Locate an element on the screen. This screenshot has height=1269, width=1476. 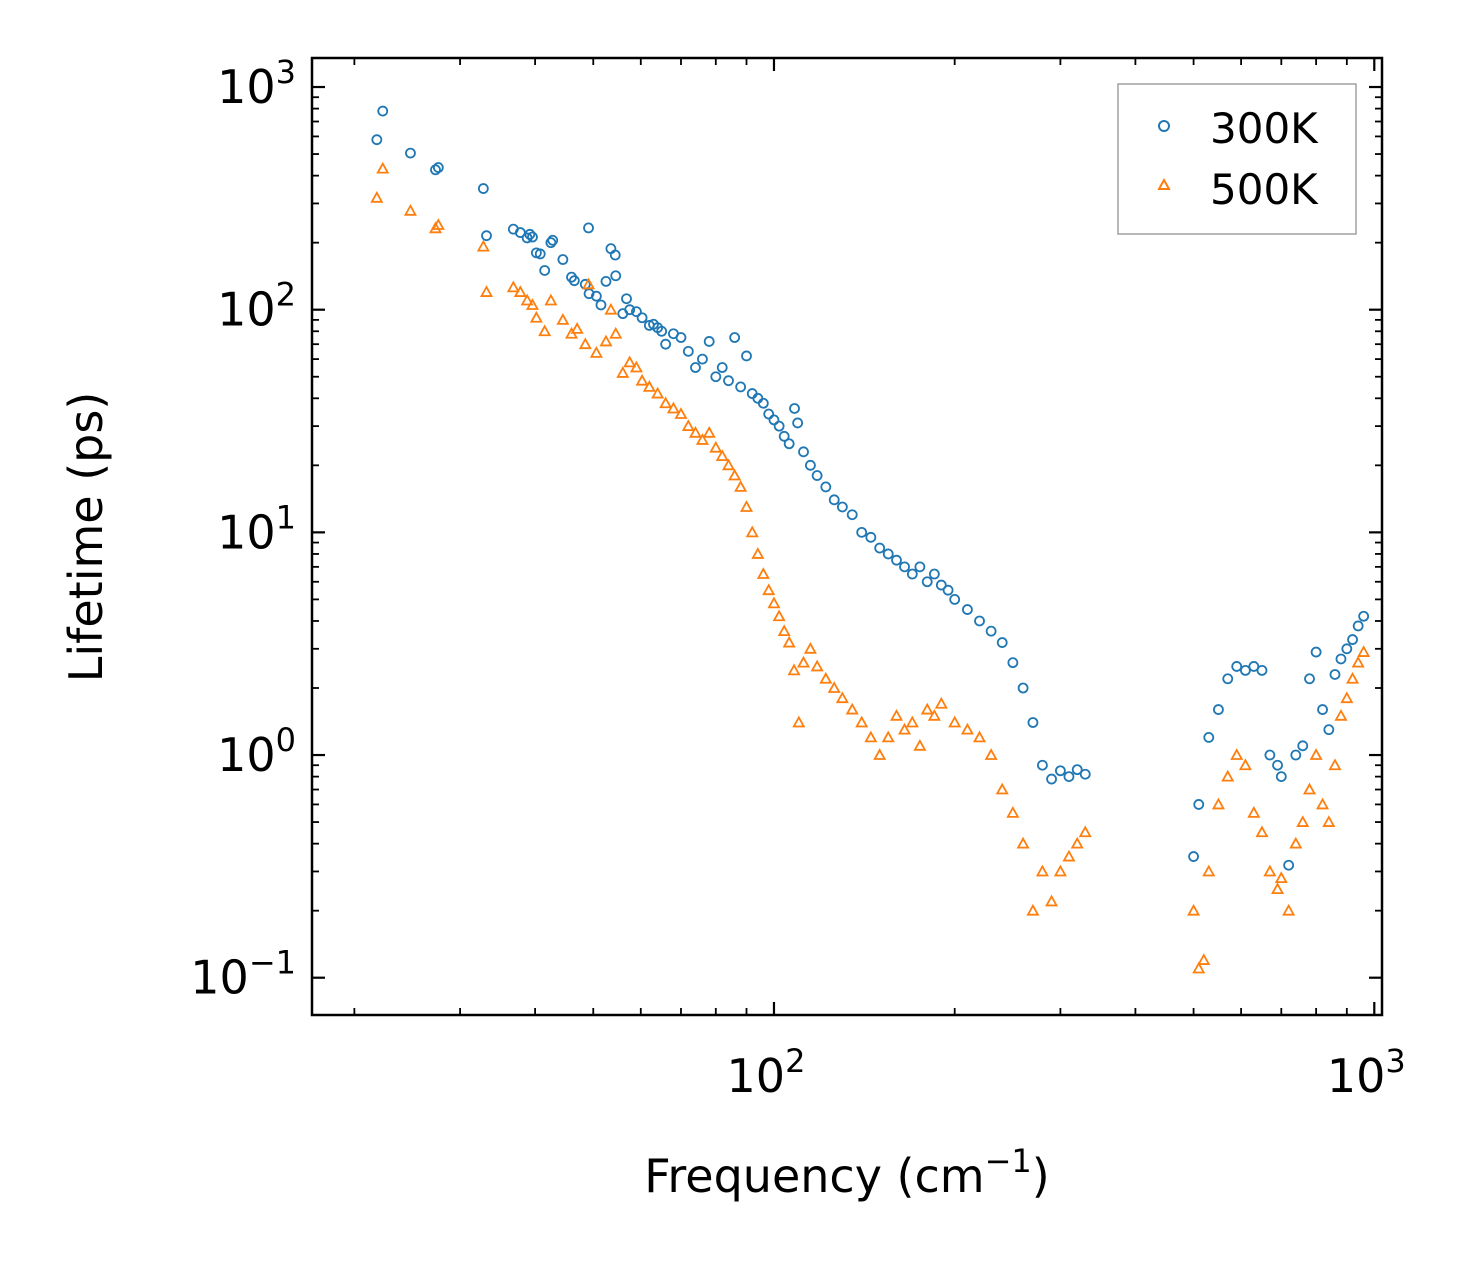
y-tick-label-exponent: −1 is located at coordinates (272, 963).